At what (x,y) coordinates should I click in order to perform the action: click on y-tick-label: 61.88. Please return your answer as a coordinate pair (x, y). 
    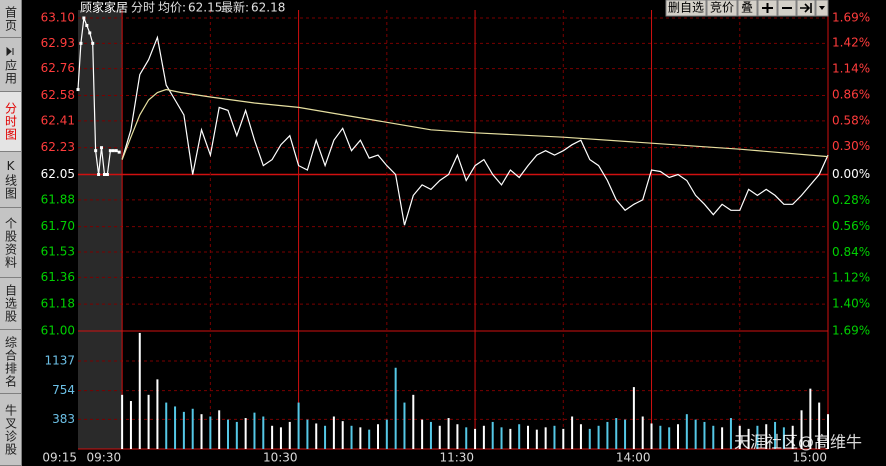
    Looking at the image, I should click on (58, 199).